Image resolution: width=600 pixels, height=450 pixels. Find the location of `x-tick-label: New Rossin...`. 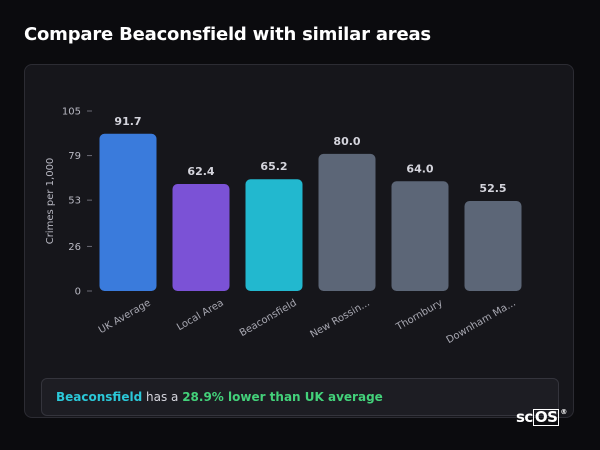

x-tick-label: New Rossin... is located at coordinates (339, 319).